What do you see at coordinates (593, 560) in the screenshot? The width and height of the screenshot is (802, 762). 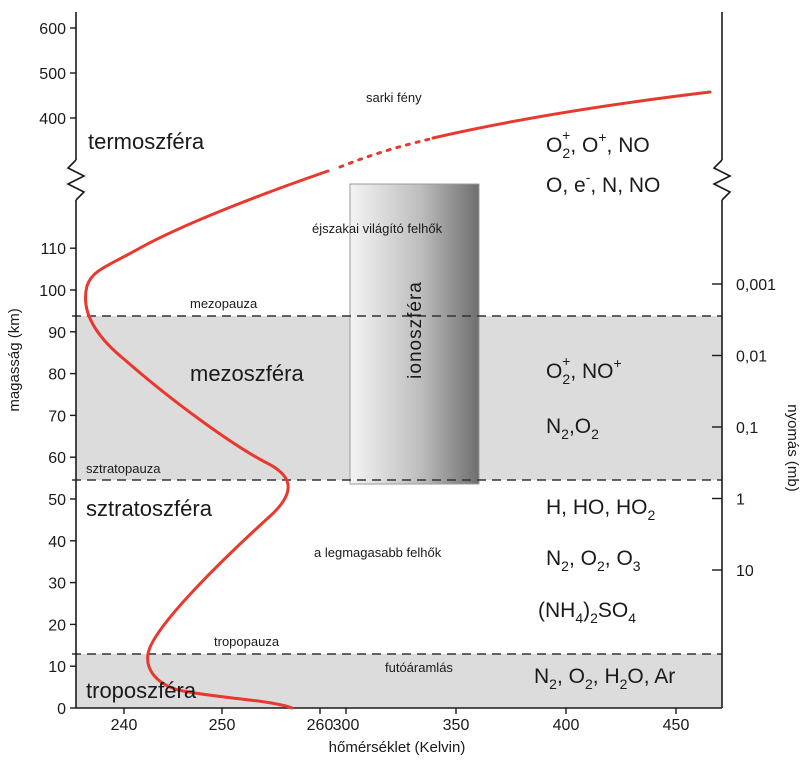 I see `chem-strato-row2: N2, O2, O3` at bounding box center [593, 560].